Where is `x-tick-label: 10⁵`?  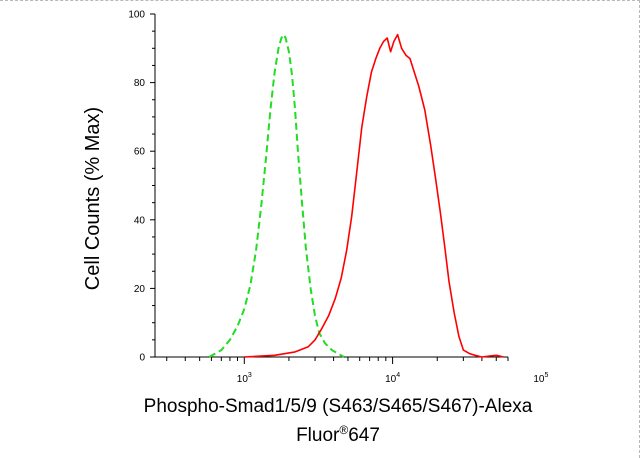 x-tick-label: 10⁵ is located at coordinates (540, 378).